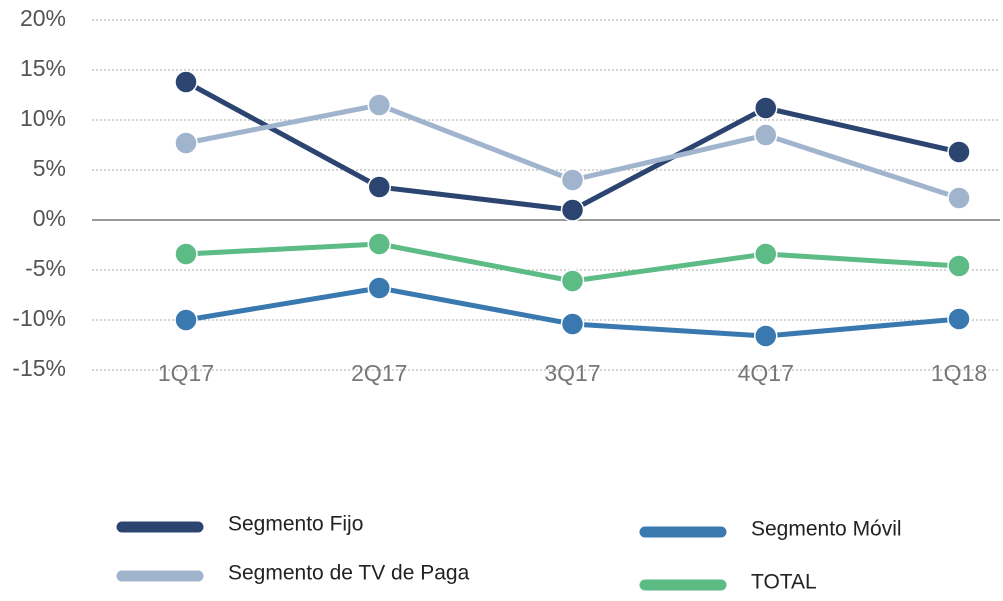  I want to click on legend-label: Segmento de TV de Paga, so click(349, 573).